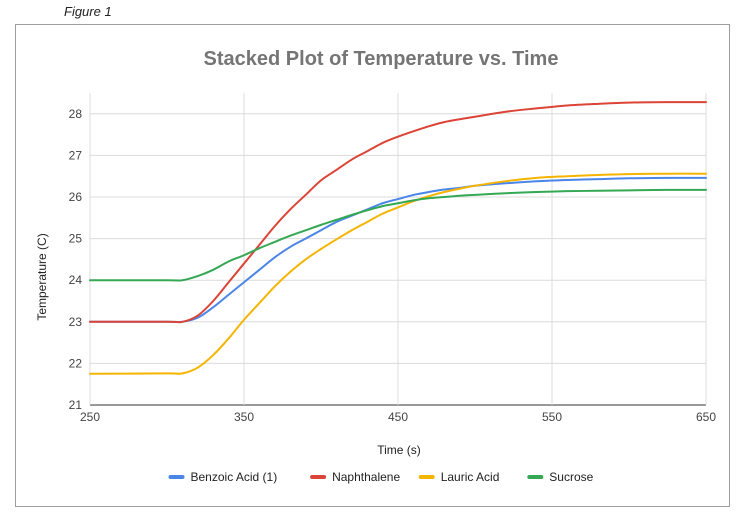 The width and height of the screenshot is (746, 523). Describe the element at coordinates (571, 477) in the screenshot. I see `legend-label-sucrose: Sucrose` at that location.